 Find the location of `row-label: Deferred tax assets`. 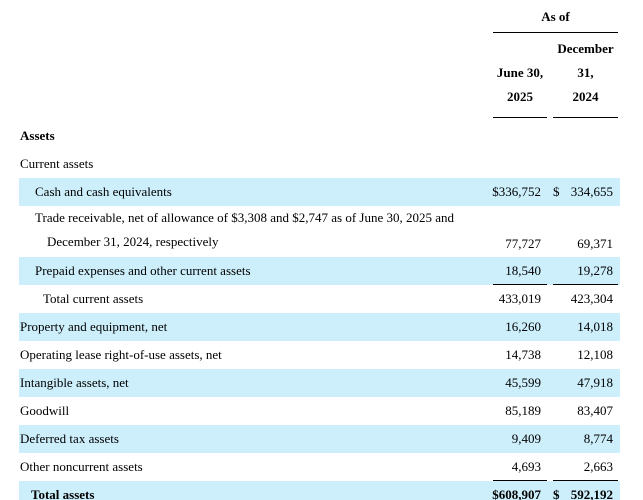

row-label: Deferred tax assets is located at coordinates (69, 438).